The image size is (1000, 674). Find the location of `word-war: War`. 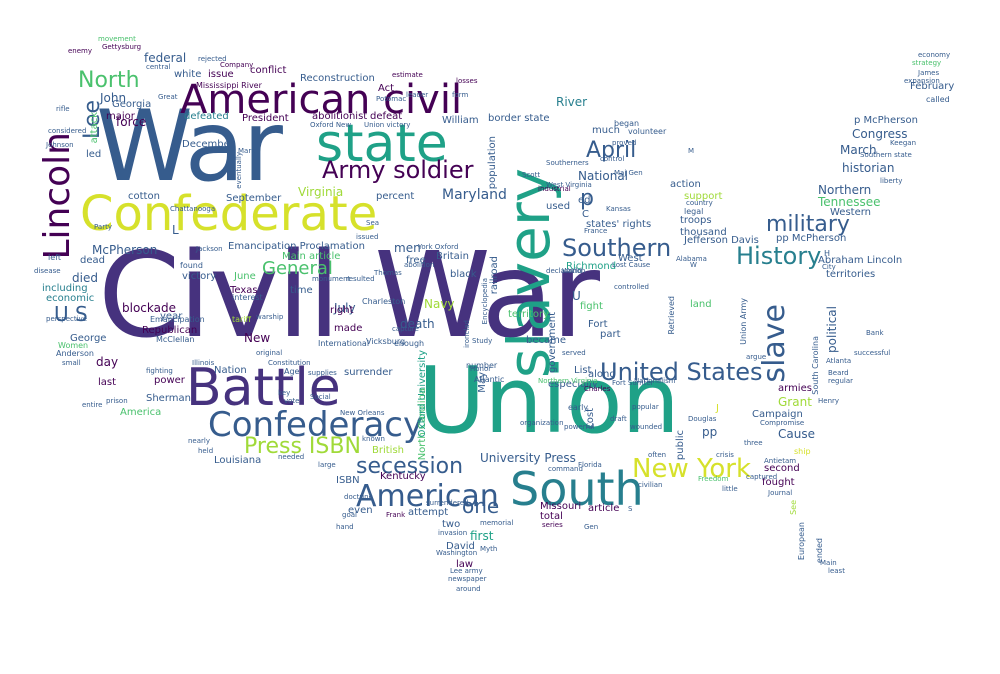

word-war: War is located at coordinates (189, 147).